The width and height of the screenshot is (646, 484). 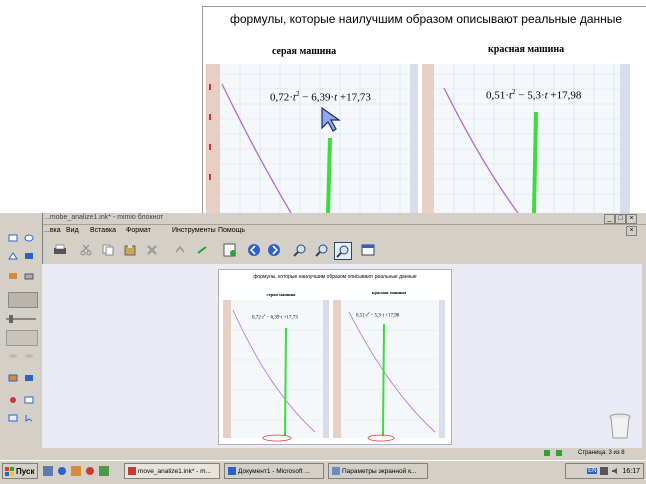 What do you see at coordinates (29, 356) in the screenshot?
I see `highlighter-tool-icon` at bounding box center [29, 356].